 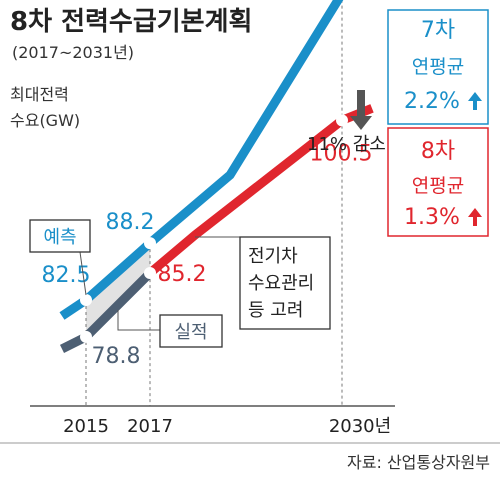 What do you see at coordinates (273, 256) in the screenshot?
I see `demand-note-line1: 전기차` at bounding box center [273, 256].